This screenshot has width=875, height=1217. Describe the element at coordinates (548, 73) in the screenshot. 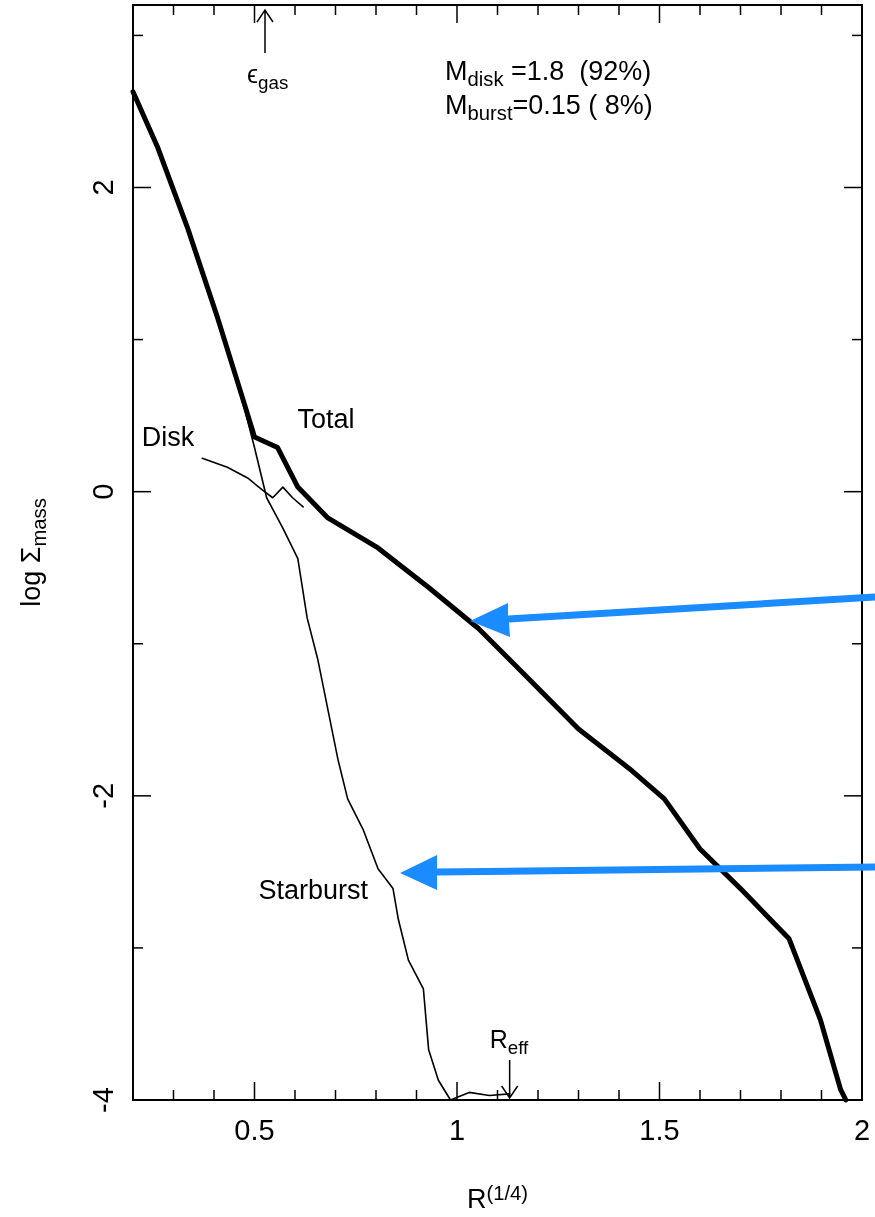

I see `annotation: M$_{disk}$ =1.8 (92%)` at that location.